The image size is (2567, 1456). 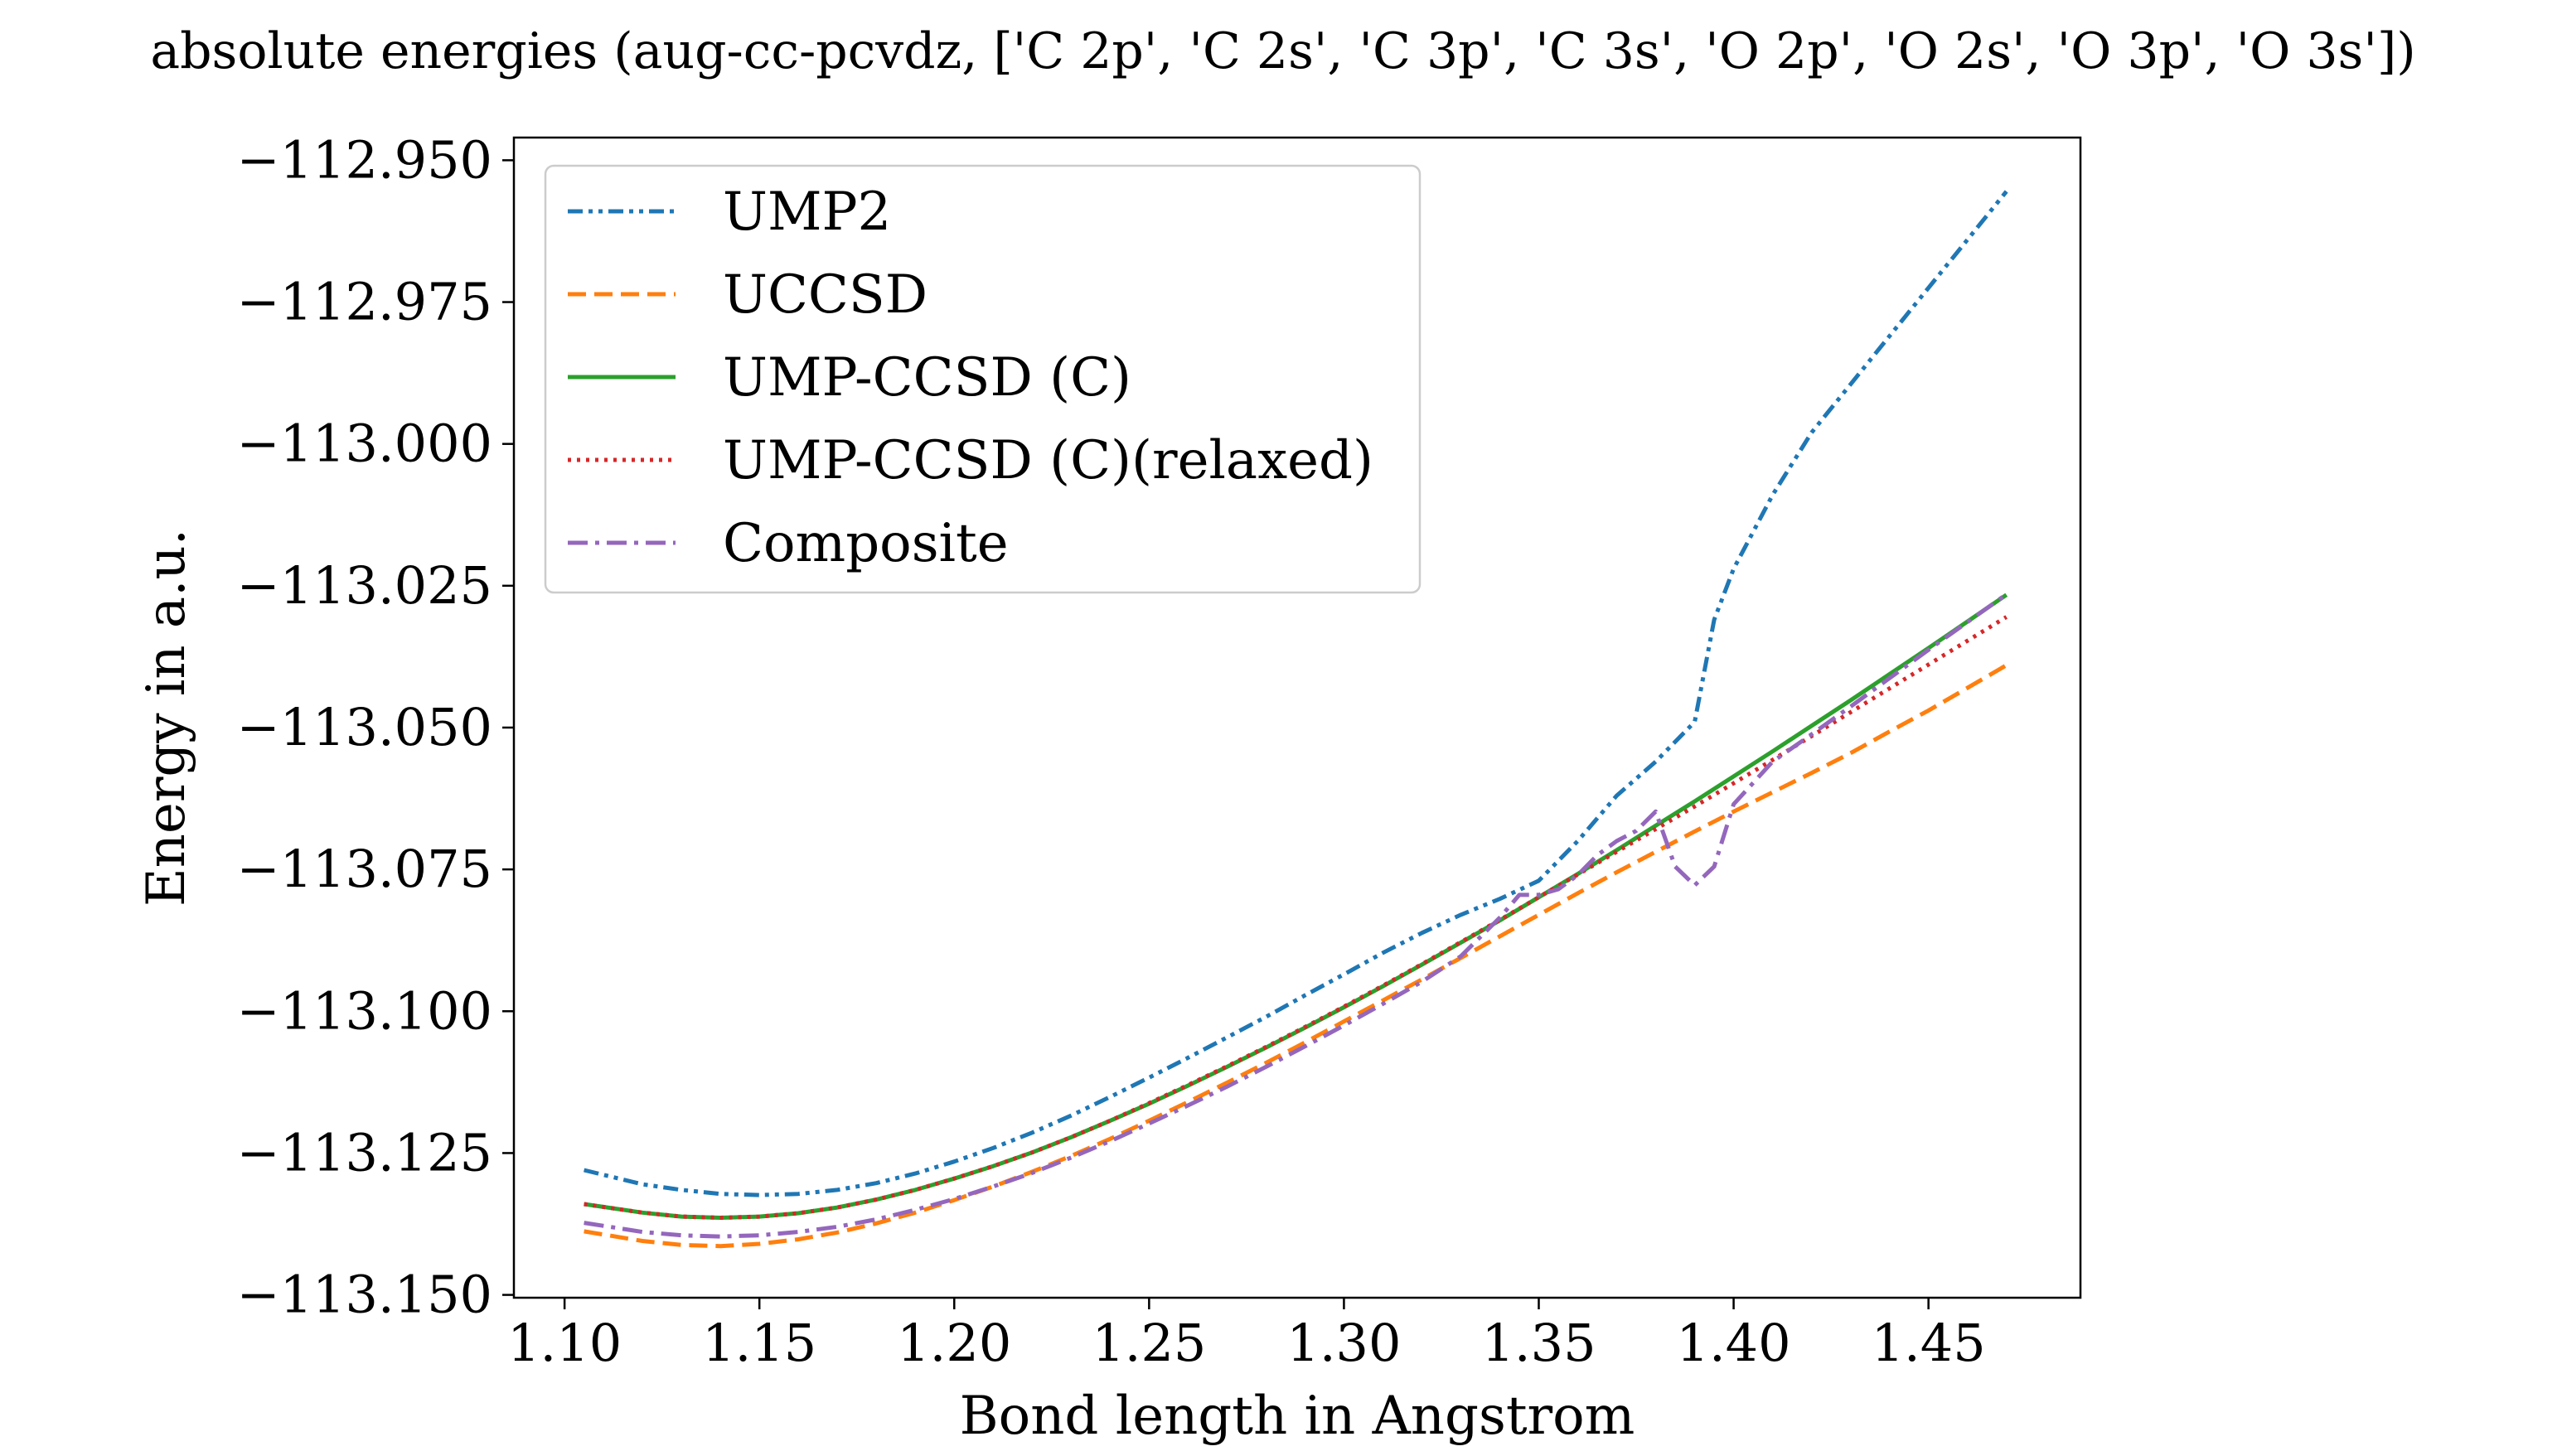 I want to click on y-axis-label: Energy in a.u., so click(x=166, y=718).